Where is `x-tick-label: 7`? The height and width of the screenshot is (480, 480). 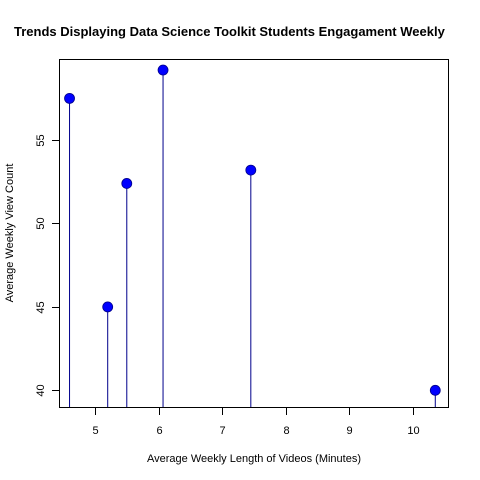 x-tick-label: 7 is located at coordinates (222, 431).